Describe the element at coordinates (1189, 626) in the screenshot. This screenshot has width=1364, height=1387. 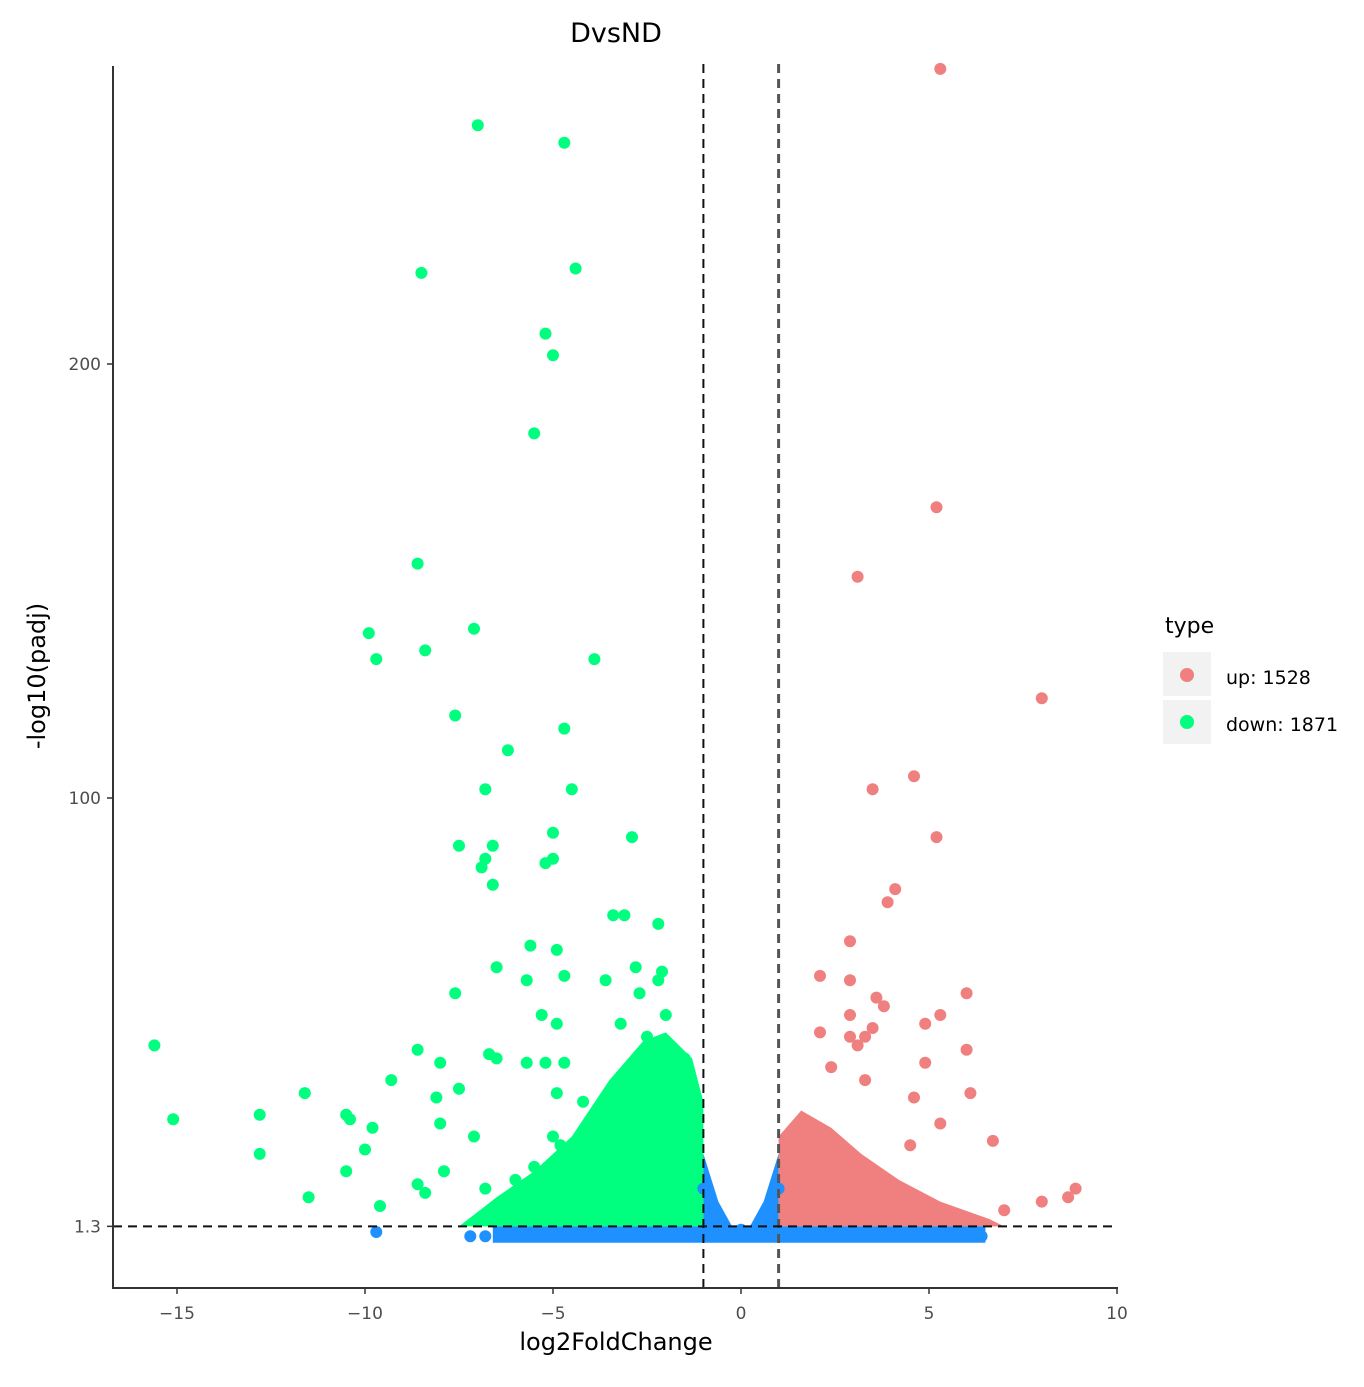
I see `legend-title: type` at that location.